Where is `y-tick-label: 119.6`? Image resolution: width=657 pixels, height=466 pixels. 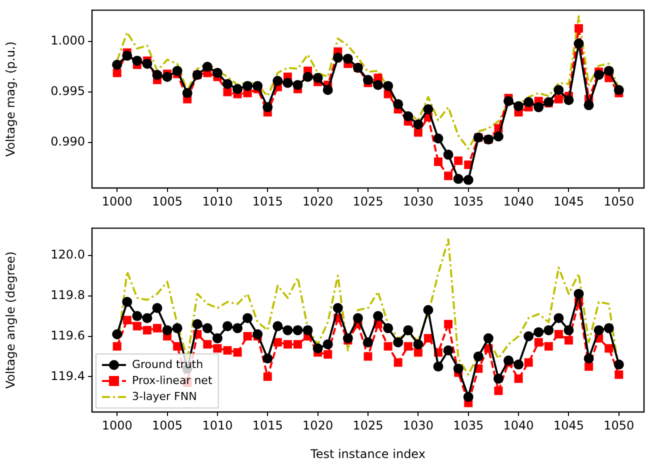 y-tick-label: 119.6 is located at coordinates (67, 335).